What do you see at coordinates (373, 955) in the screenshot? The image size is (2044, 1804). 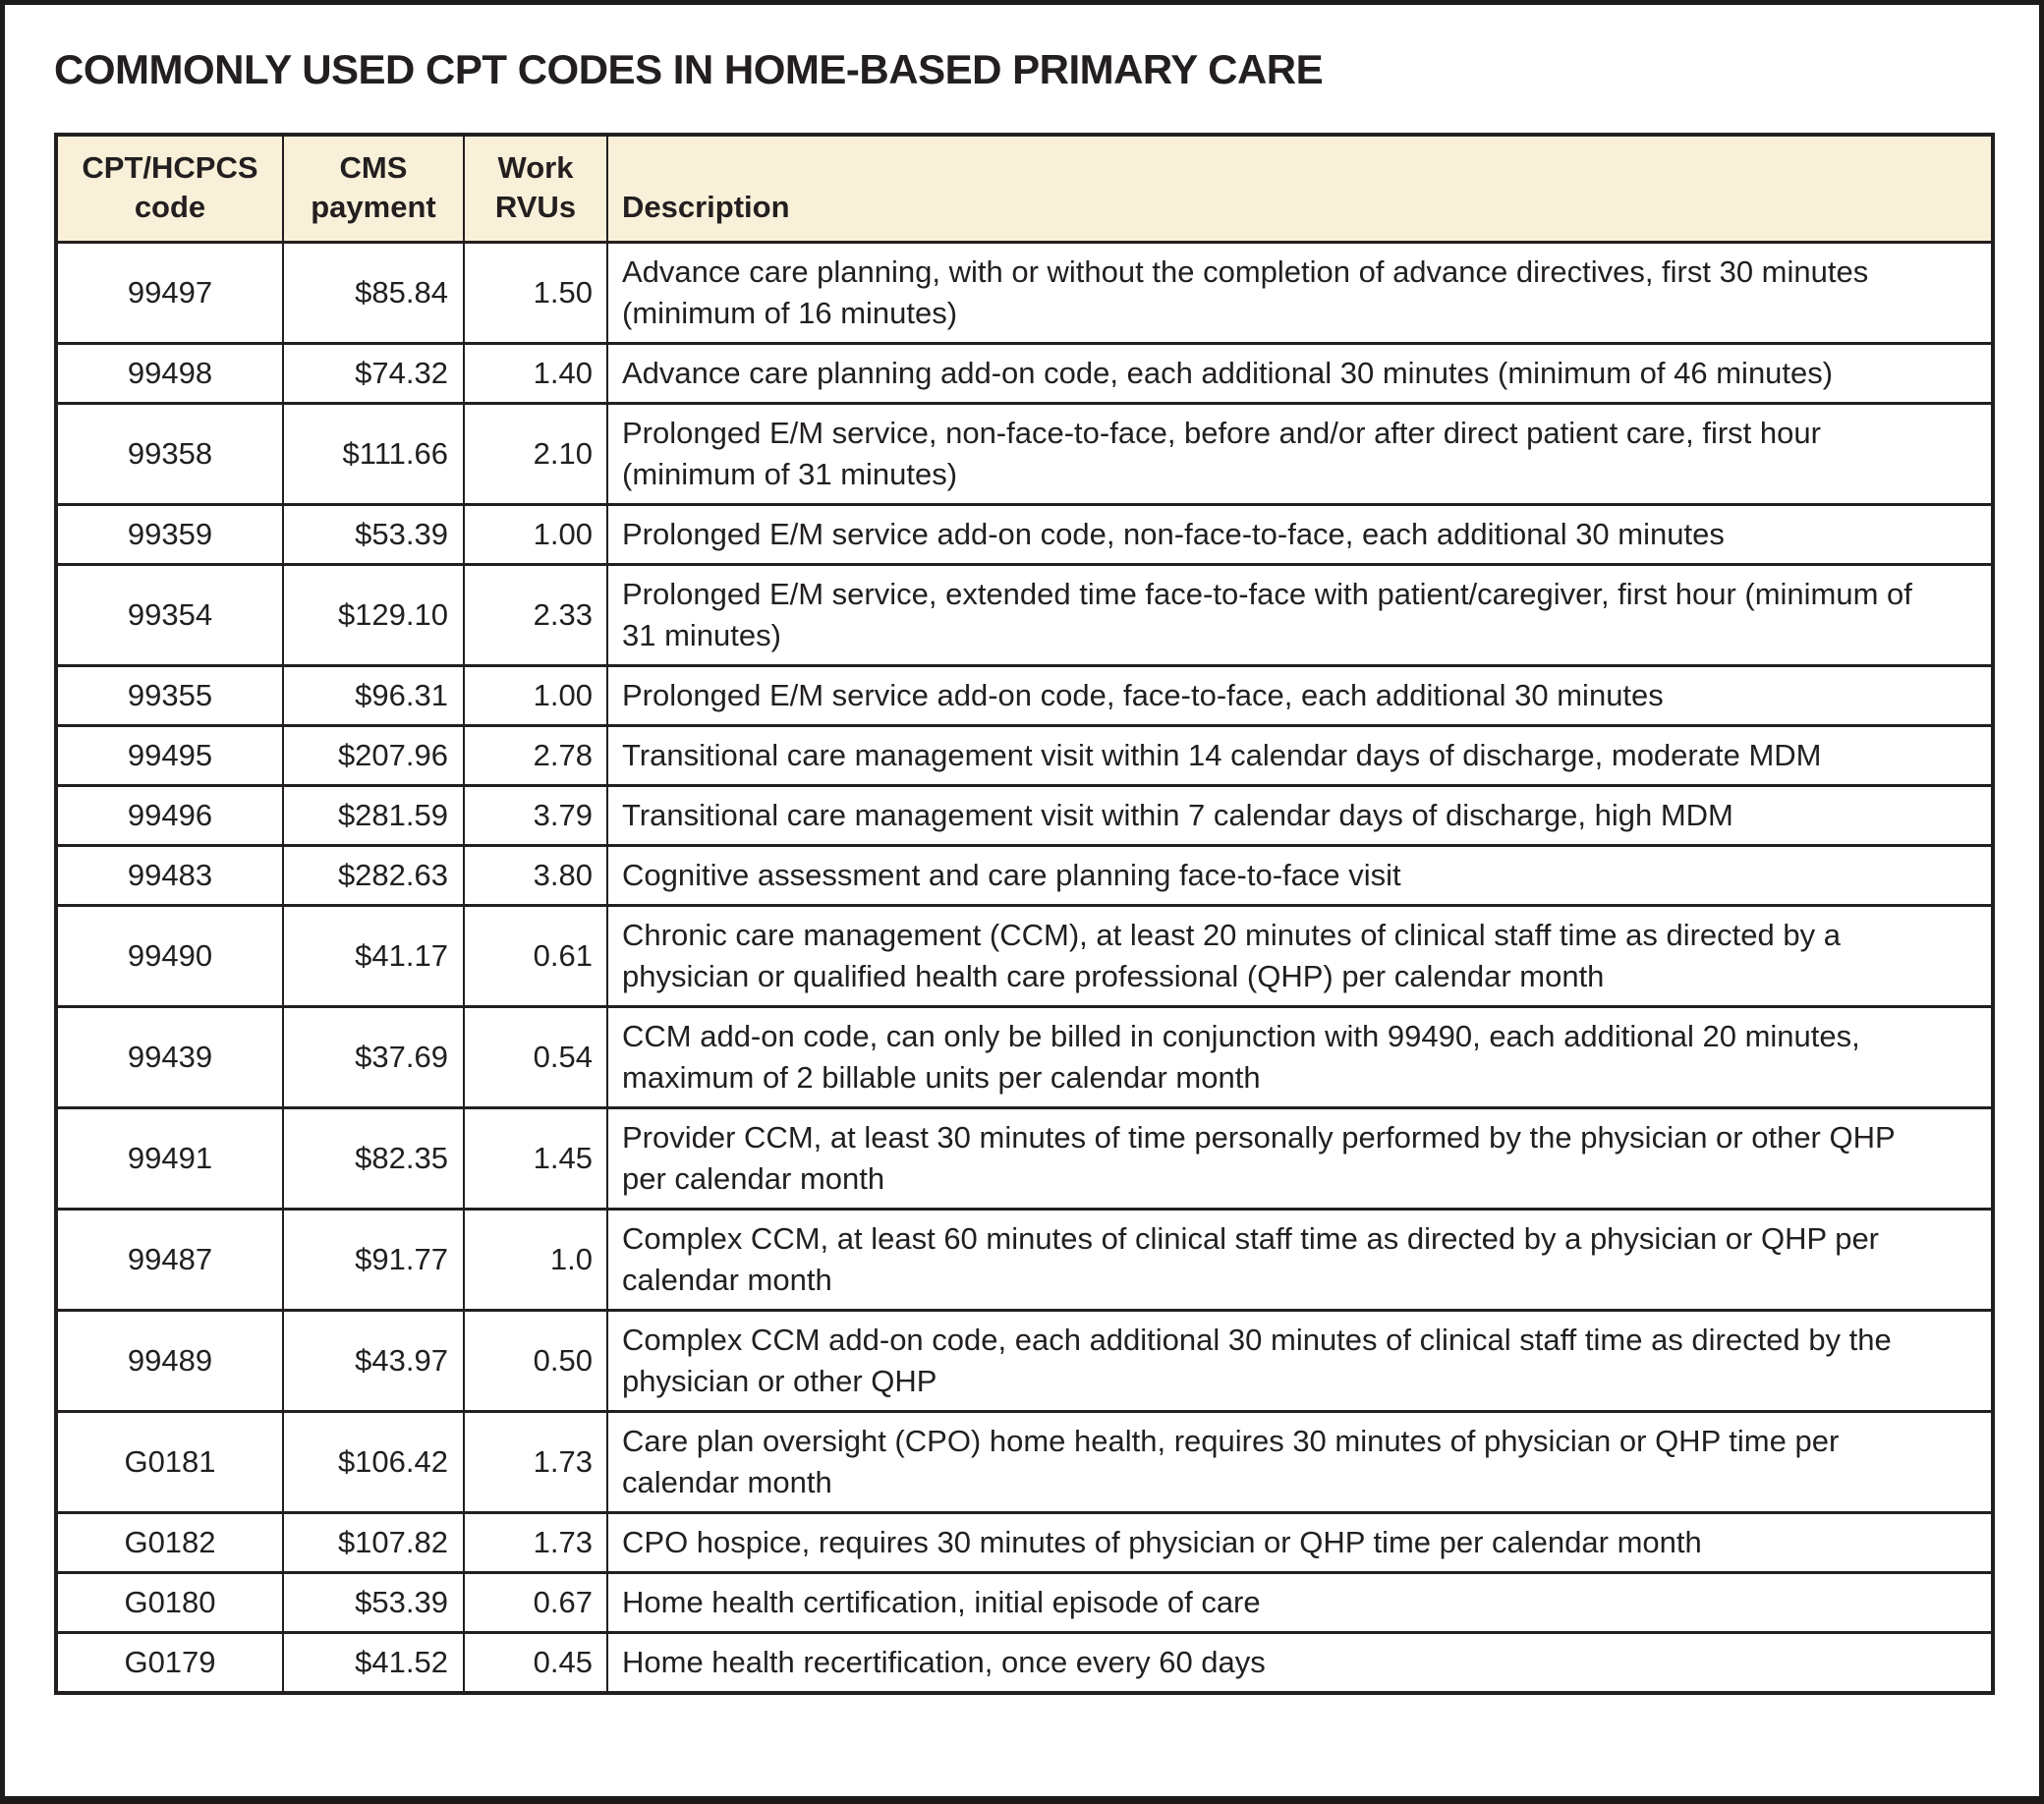 I see `cell-cms-payment: $41.17` at bounding box center [373, 955].